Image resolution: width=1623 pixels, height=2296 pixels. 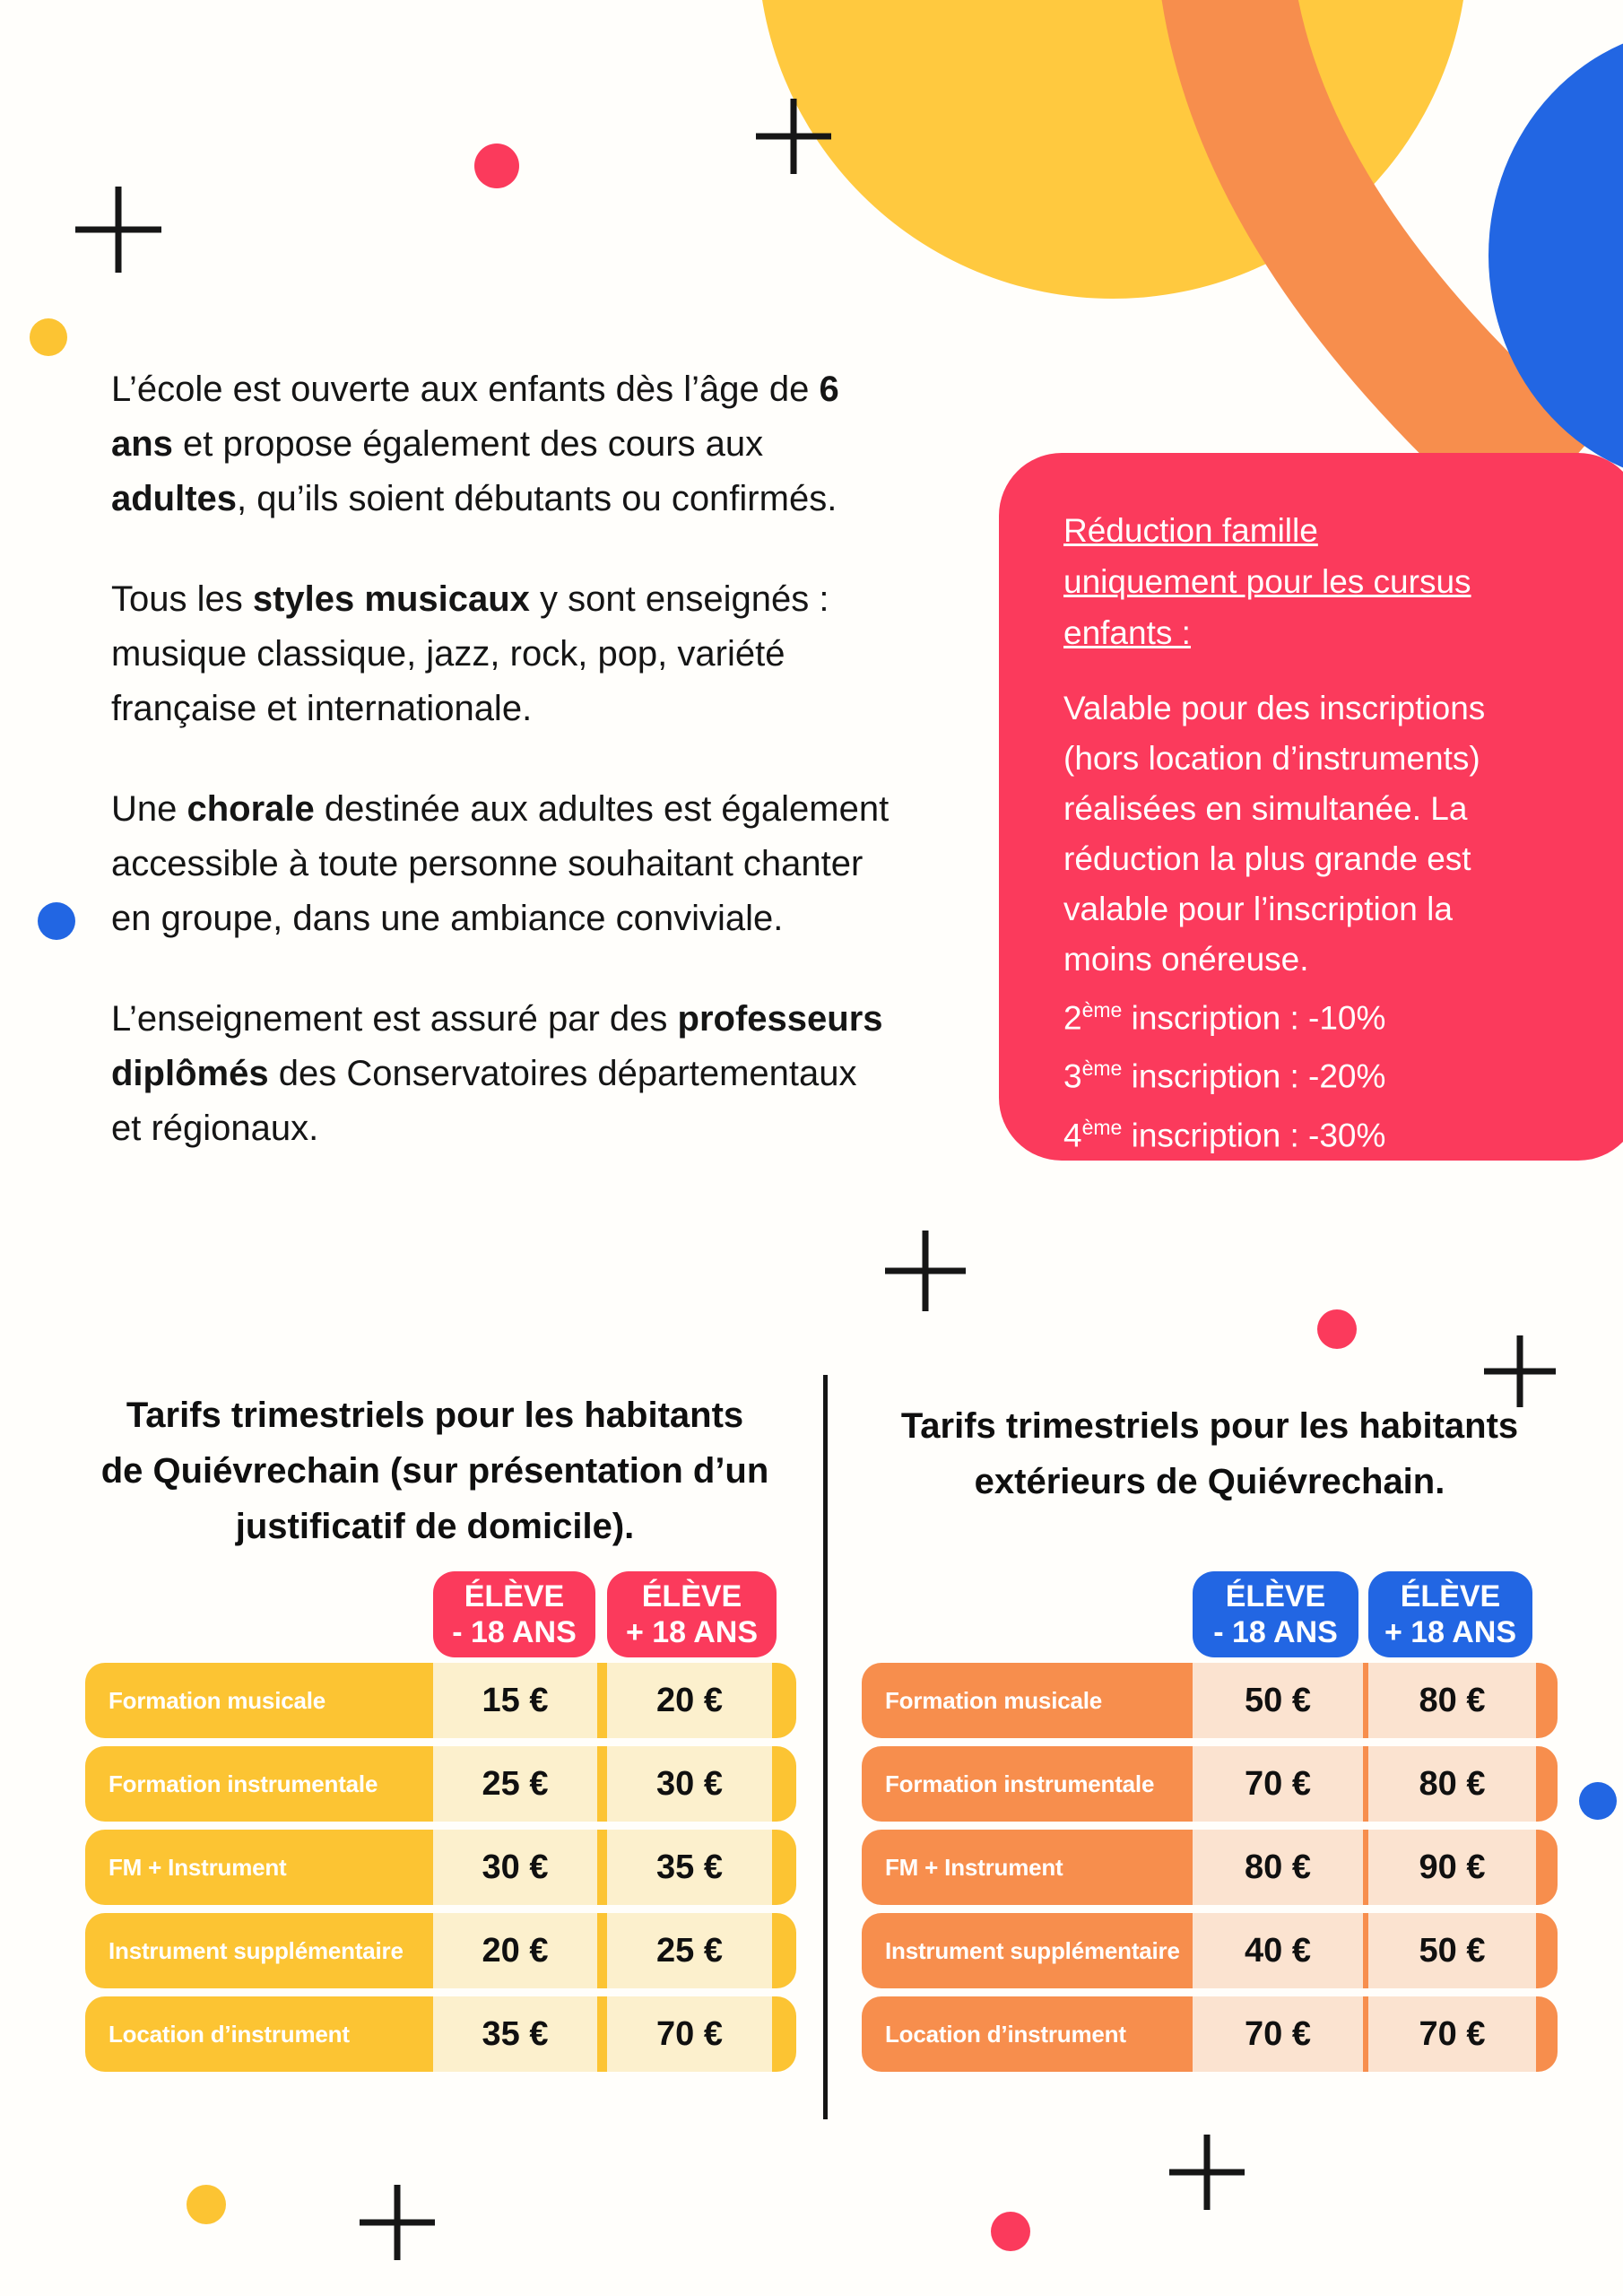 I want to click on price-under-18: 50 €, so click(x=1278, y=1700).